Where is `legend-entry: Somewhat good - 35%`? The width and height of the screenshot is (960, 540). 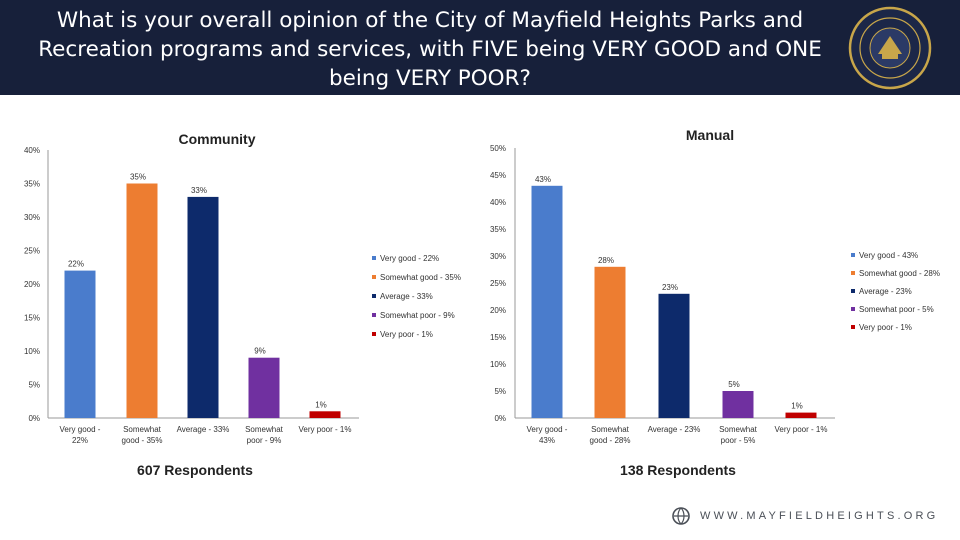 legend-entry: Somewhat good - 35% is located at coordinates (420, 277).